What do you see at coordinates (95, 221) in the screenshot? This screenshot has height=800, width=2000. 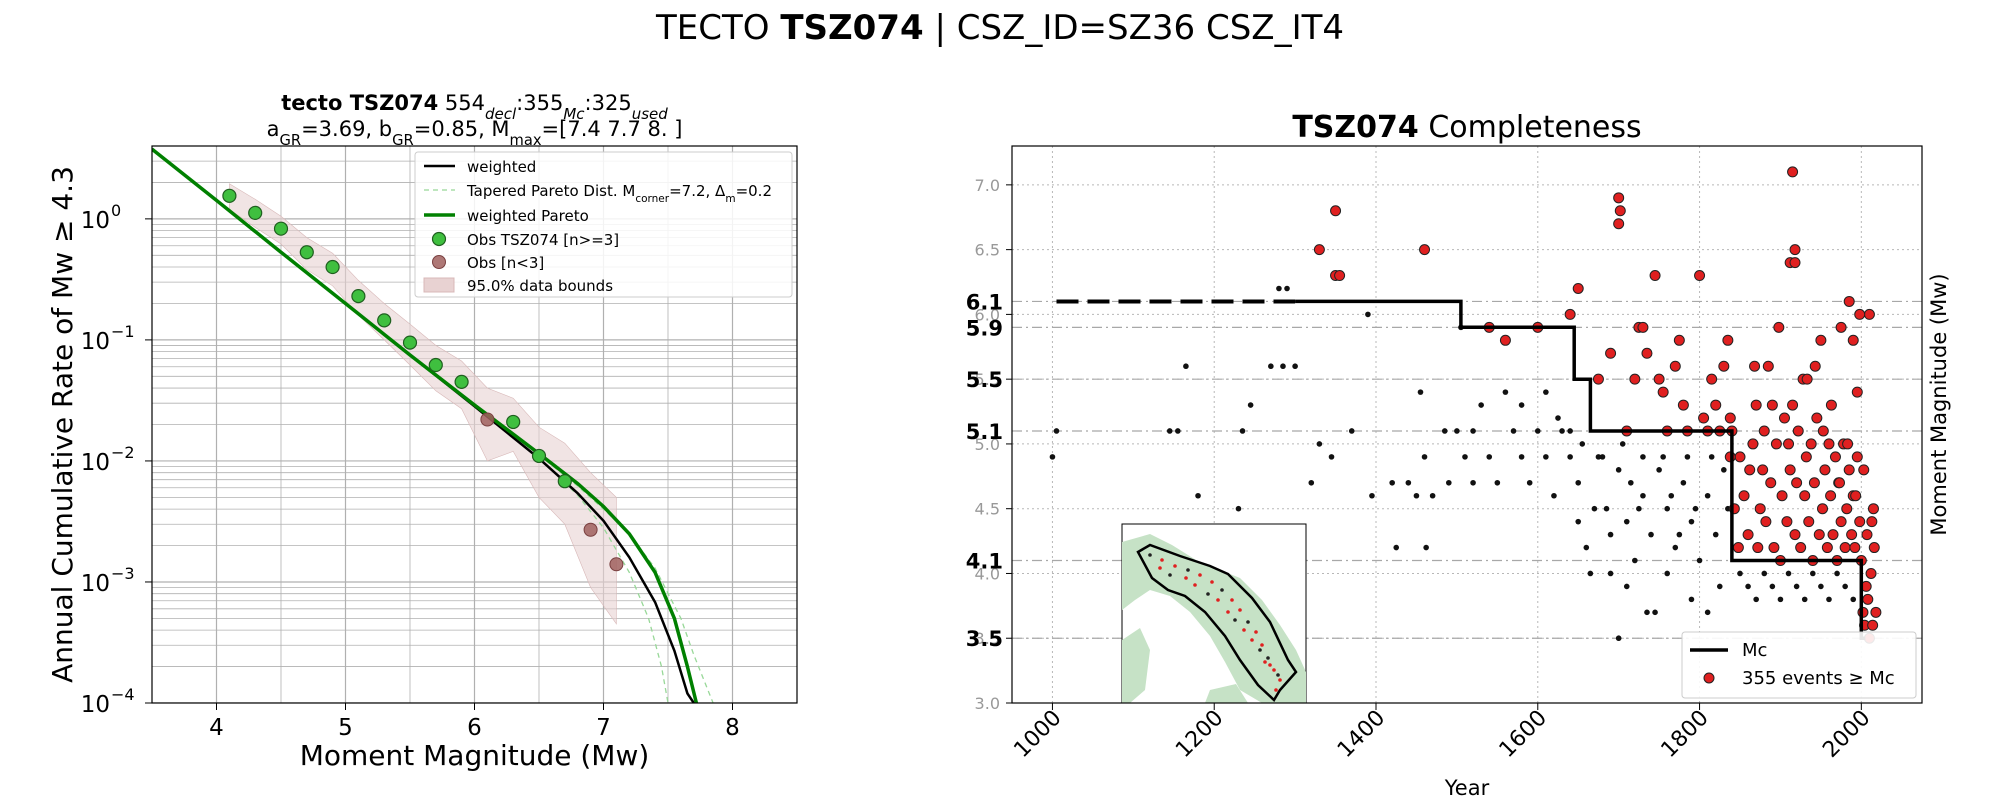 I see `left-ytick-label: 10` at bounding box center [95, 221].